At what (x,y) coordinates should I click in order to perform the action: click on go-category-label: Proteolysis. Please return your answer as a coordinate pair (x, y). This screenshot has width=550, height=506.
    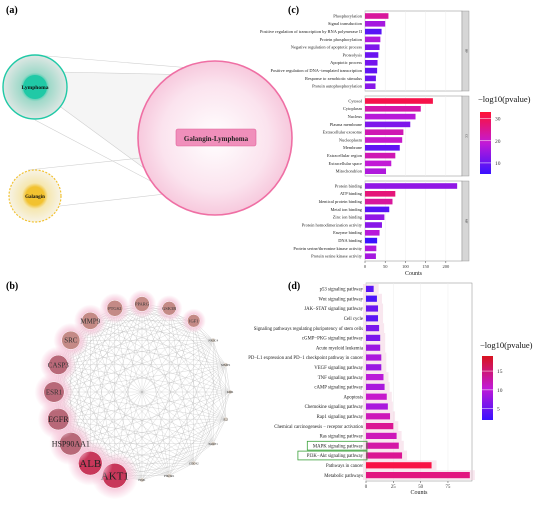
    Looking at the image, I should click on (352, 54).